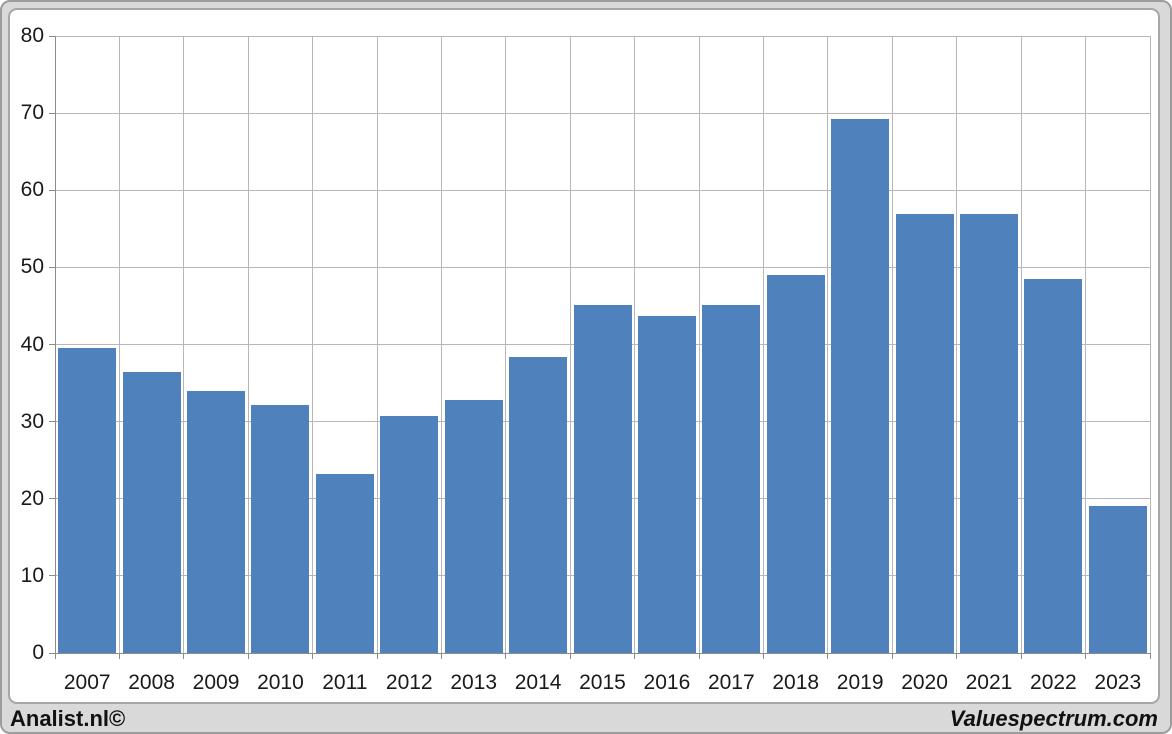  I want to click on y-tick-label: 60, so click(32, 190).